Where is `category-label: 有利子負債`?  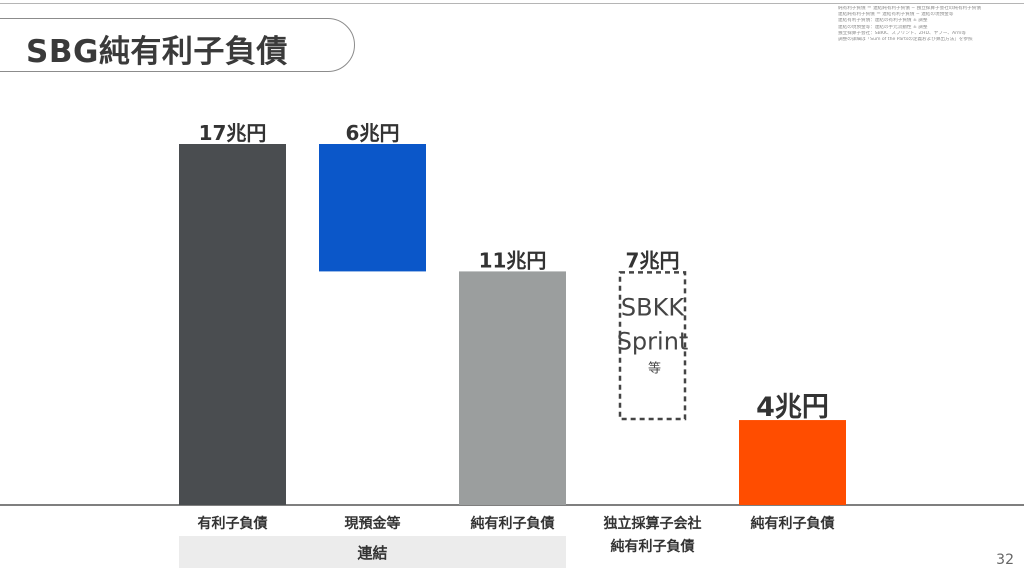 category-label: 有利子負債 is located at coordinates (233, 523).